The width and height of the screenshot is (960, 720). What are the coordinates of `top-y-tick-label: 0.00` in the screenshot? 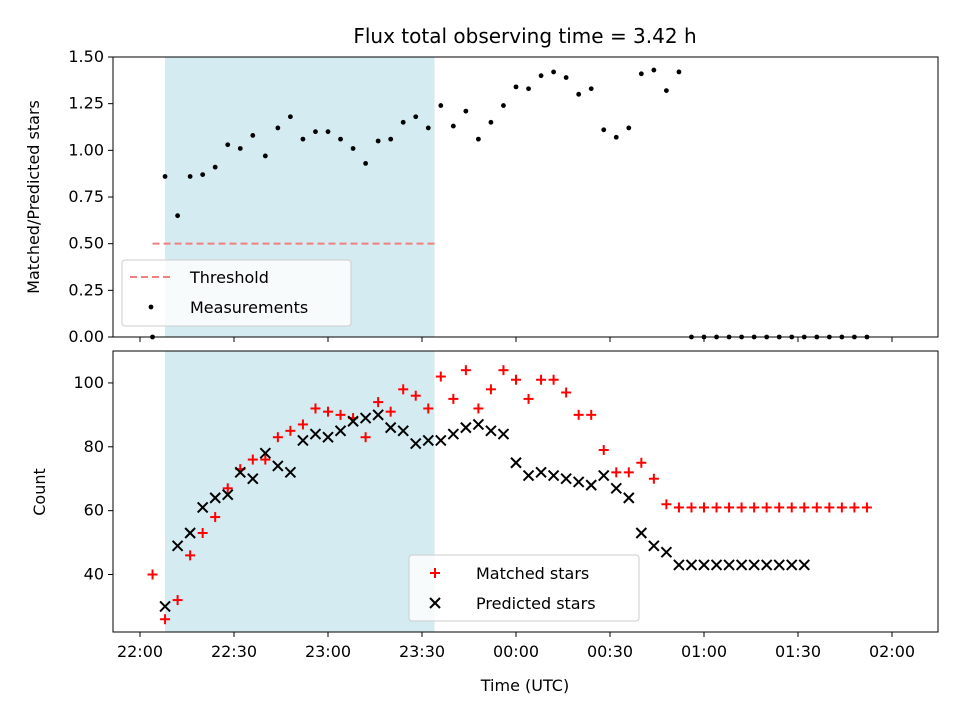 It's located at (86, 336).